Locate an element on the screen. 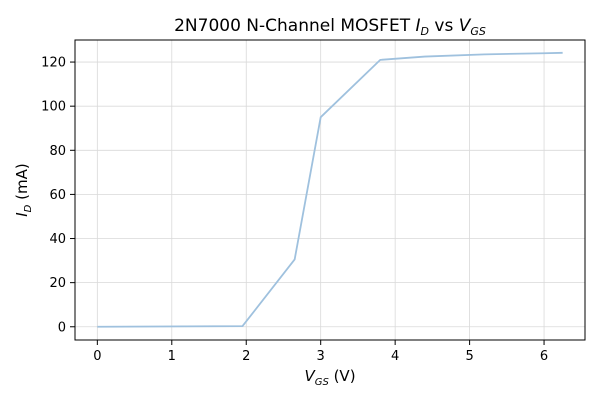 The height and width of the screenshot is (400, 600). y-axis-title: ID (mA) is located at coordinates (23, 190).